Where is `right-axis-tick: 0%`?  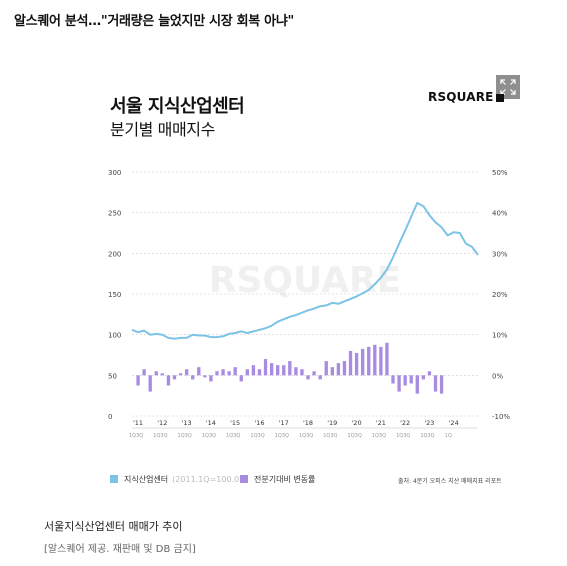
right-axis-tick: 0% is located at coordinates (497, 376).